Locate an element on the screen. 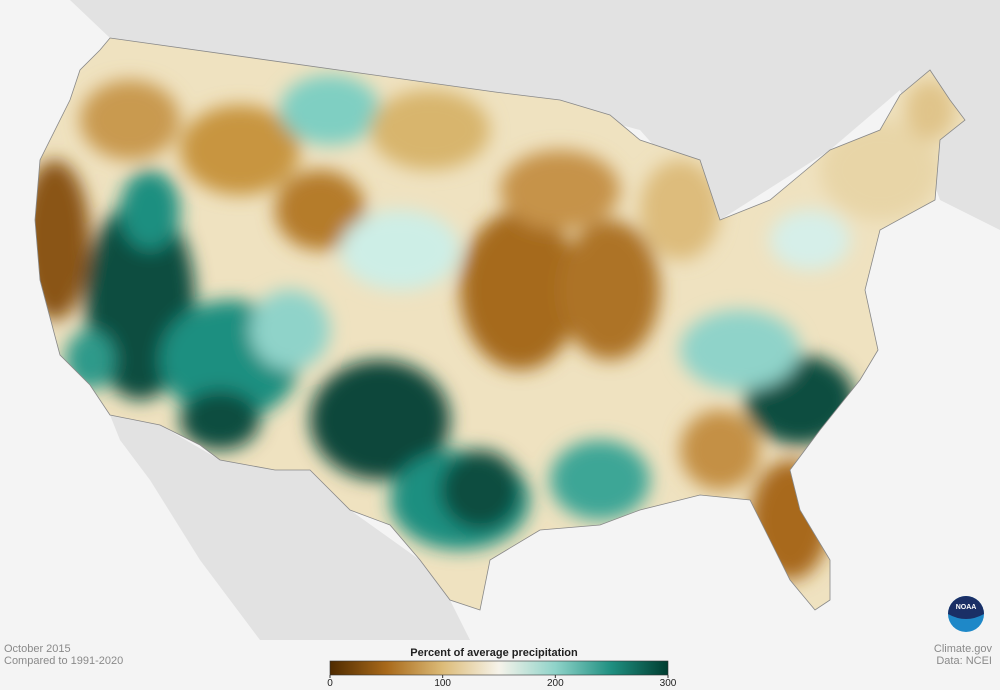 The width and height of the screenshot is (1000, 690). legend-tick-label: 0 is located at coordinates (330, 683).